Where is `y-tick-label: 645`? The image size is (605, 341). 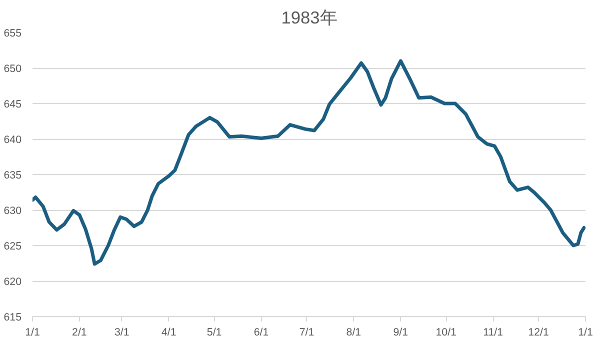
y-tick-label: 645 is located at coordinates (13, 104).